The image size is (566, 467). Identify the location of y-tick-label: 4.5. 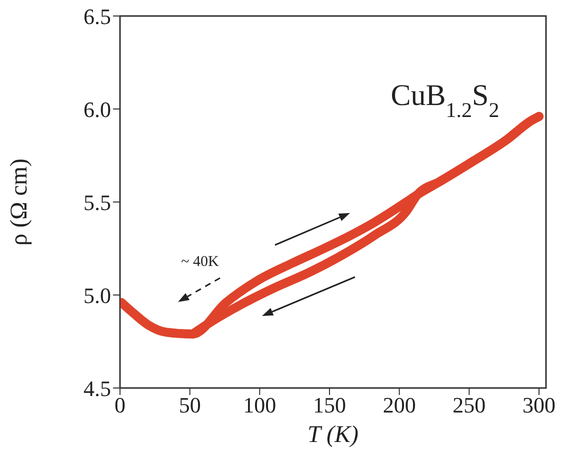
(97, 388).